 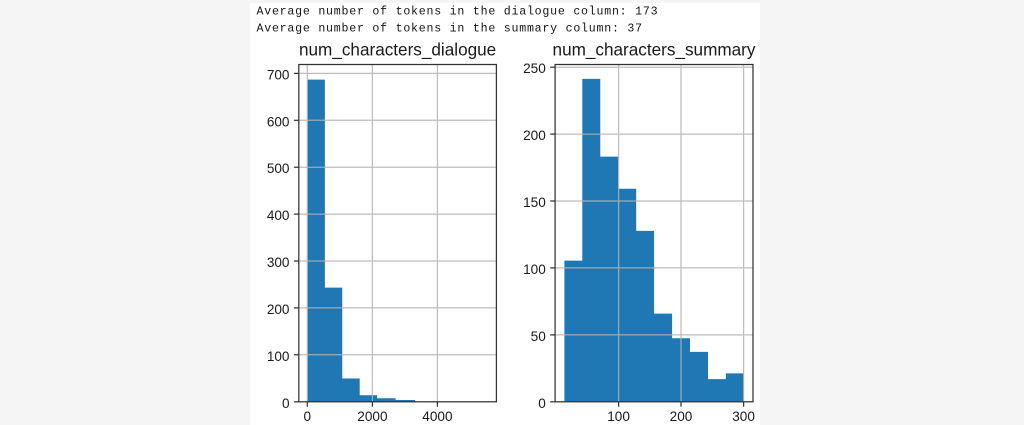 What do you see at coordinates (278, 74) in the screenshot?
I see `svg-text: 700` at bounding box center [278, 74].